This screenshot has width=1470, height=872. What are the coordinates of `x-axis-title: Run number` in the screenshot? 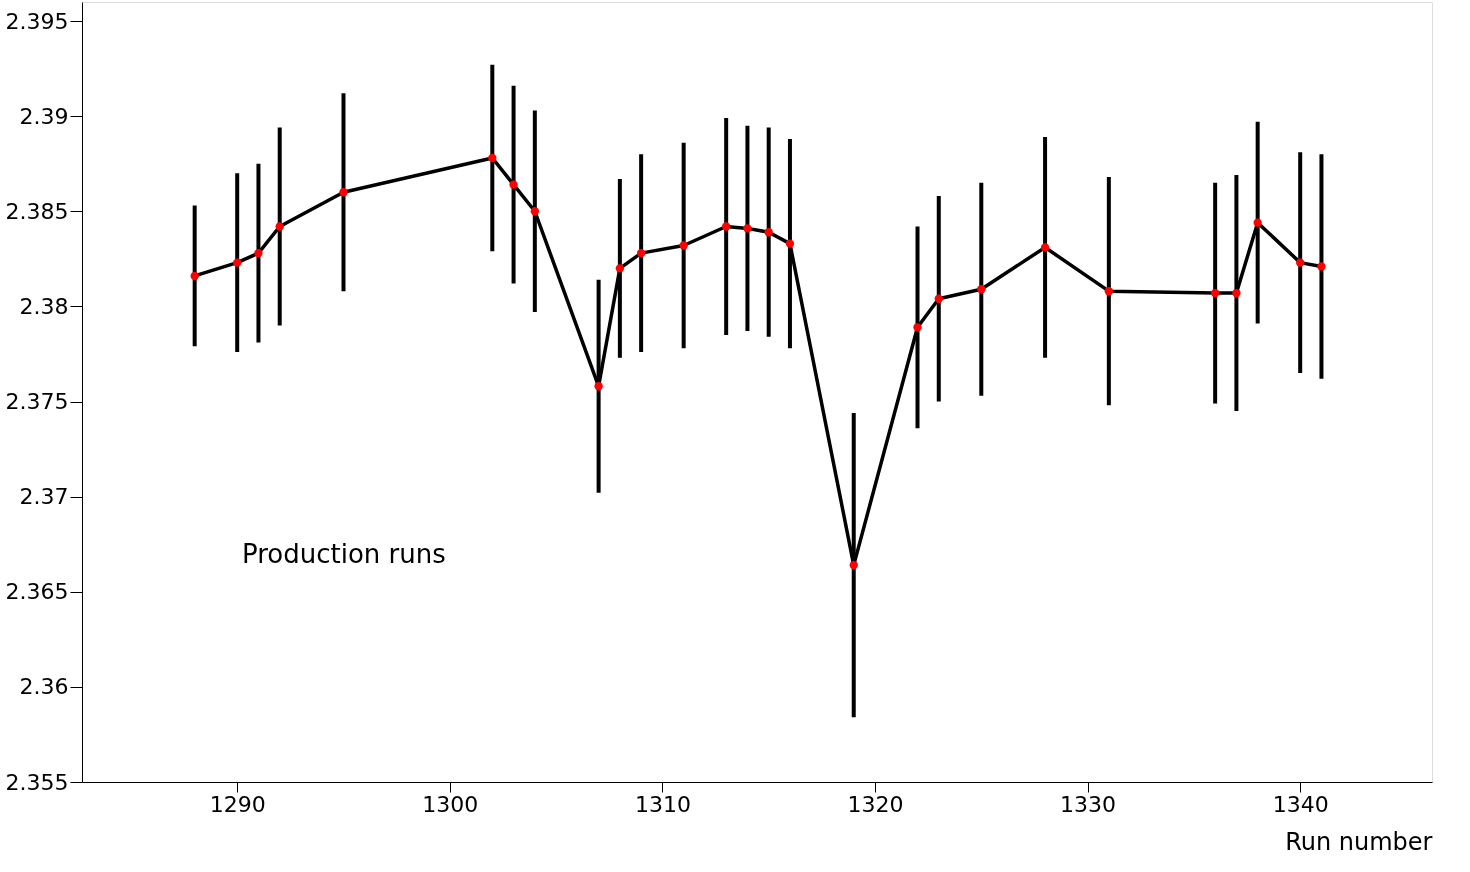 It's located at (1359, 841).